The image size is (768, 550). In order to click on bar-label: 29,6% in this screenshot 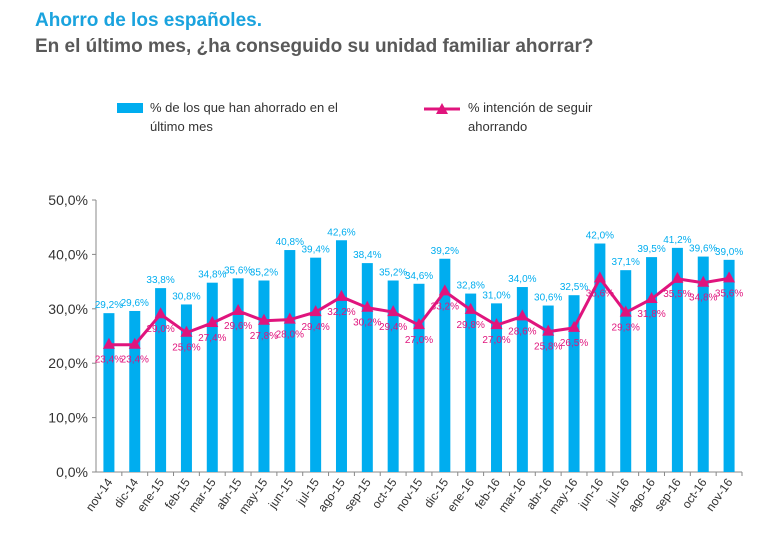, I will do `click(135, 303)`.